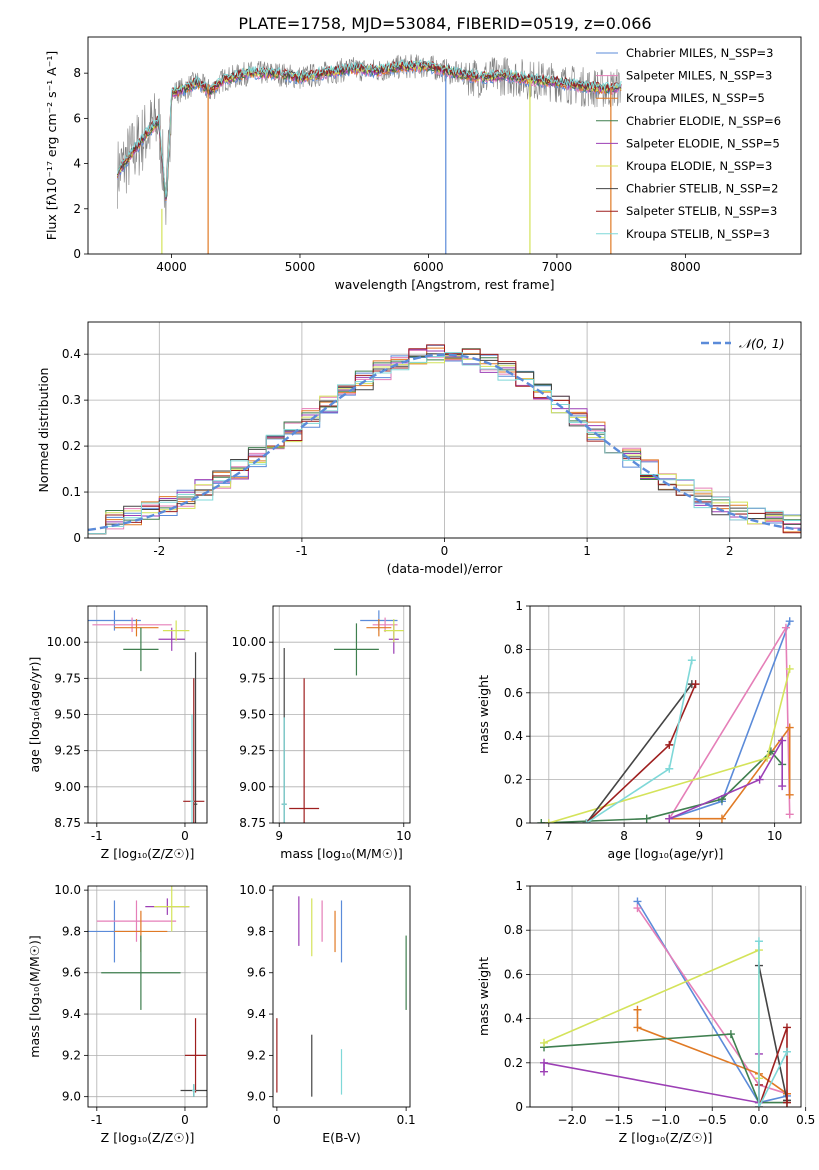 The width and height of the screenshot is (819, 1170). What do you see at coordinates (34, 715) in the screenshot?
I see `y-axis-label: age [log₁₀(age/yr)]` at bounding box center [34, 715].